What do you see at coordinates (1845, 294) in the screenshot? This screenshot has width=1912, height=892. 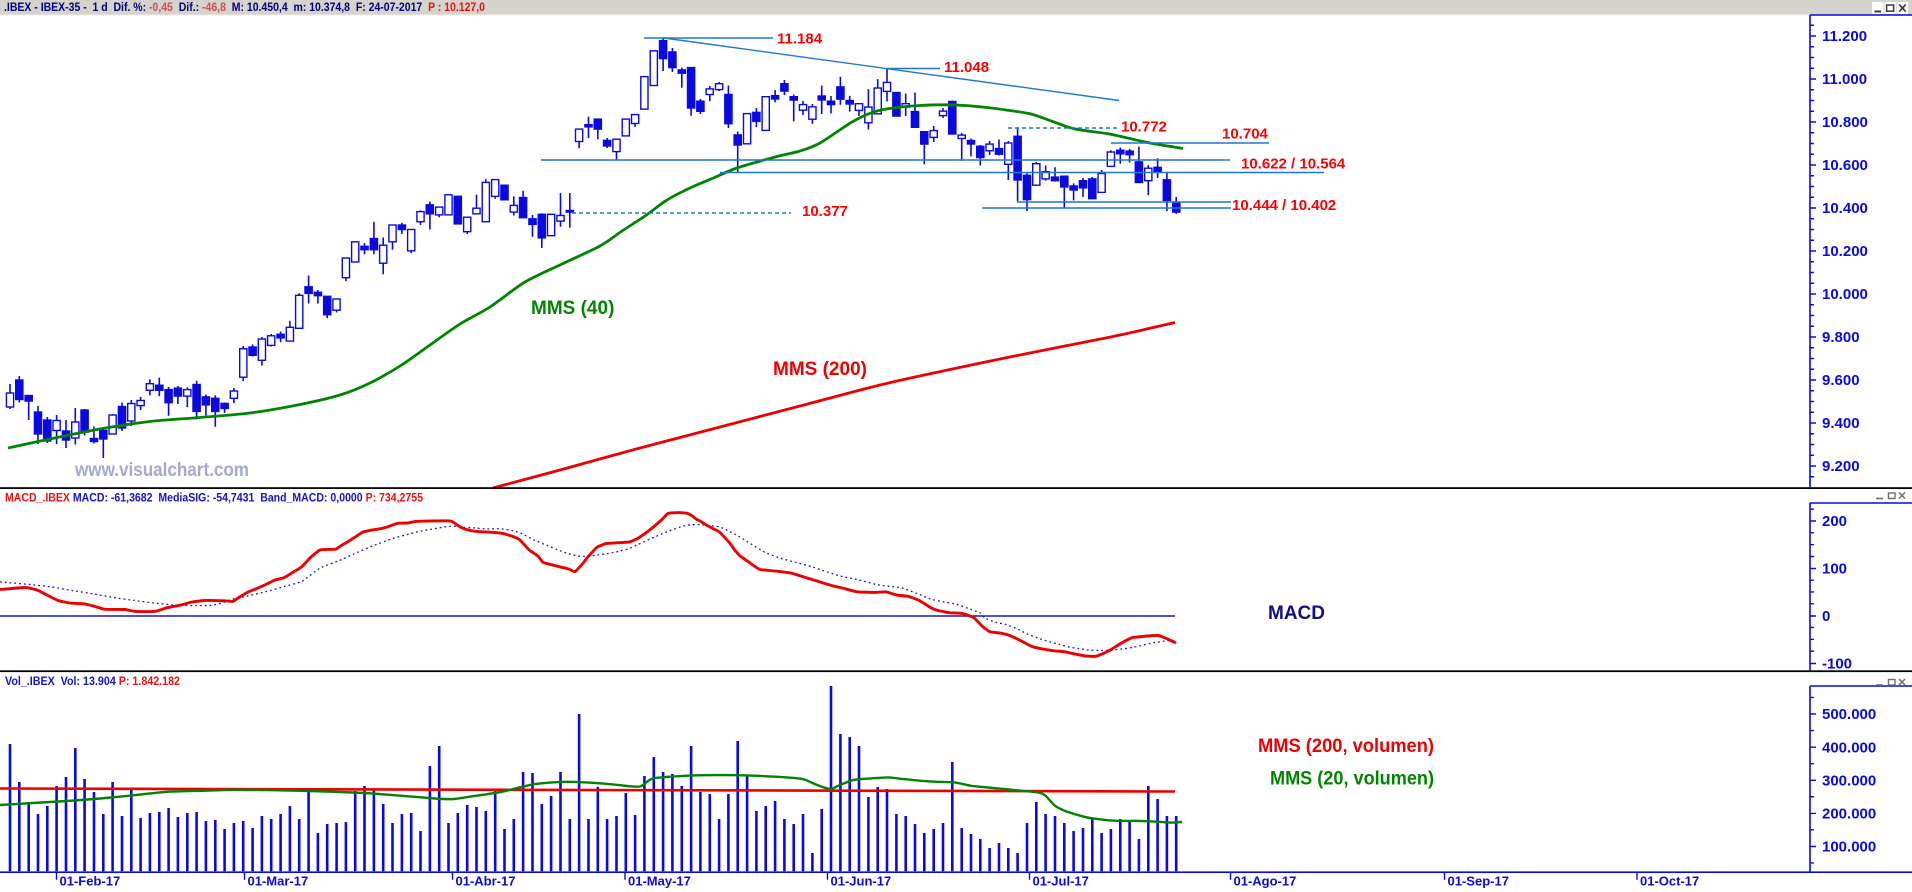 I see `svg-text: 10.000` at bounding box center [1845, 294].